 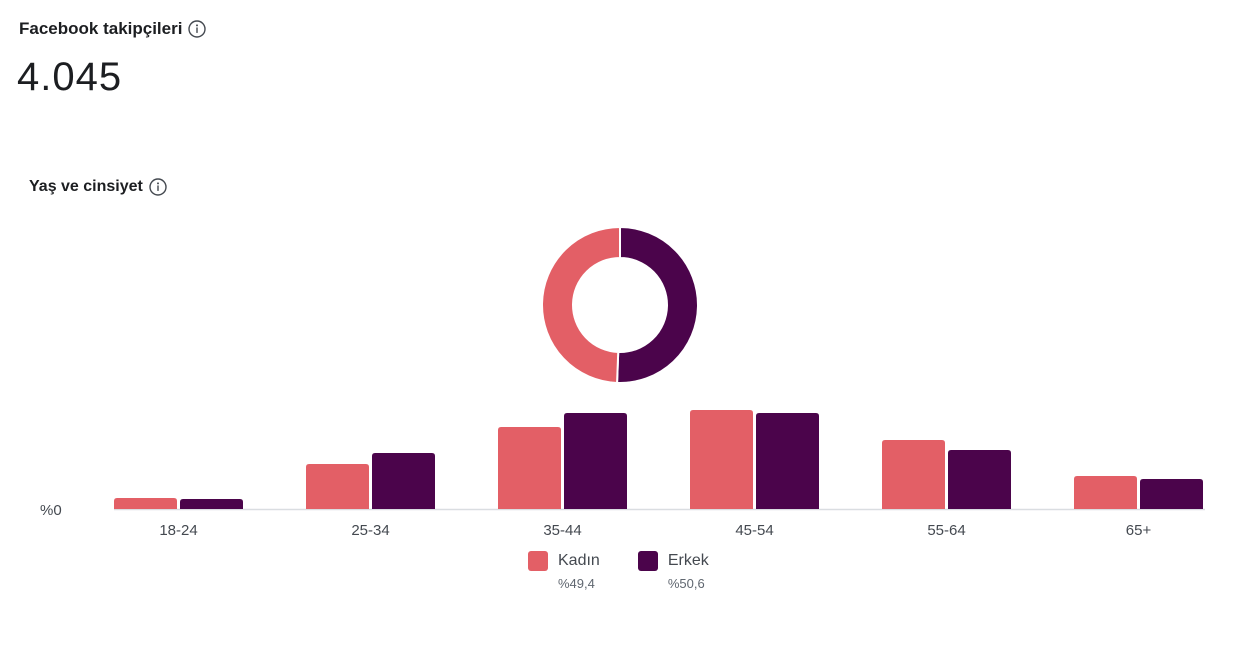 I want to click on legend-item-female: Kadın %49,4, so click(x=564, y=571).